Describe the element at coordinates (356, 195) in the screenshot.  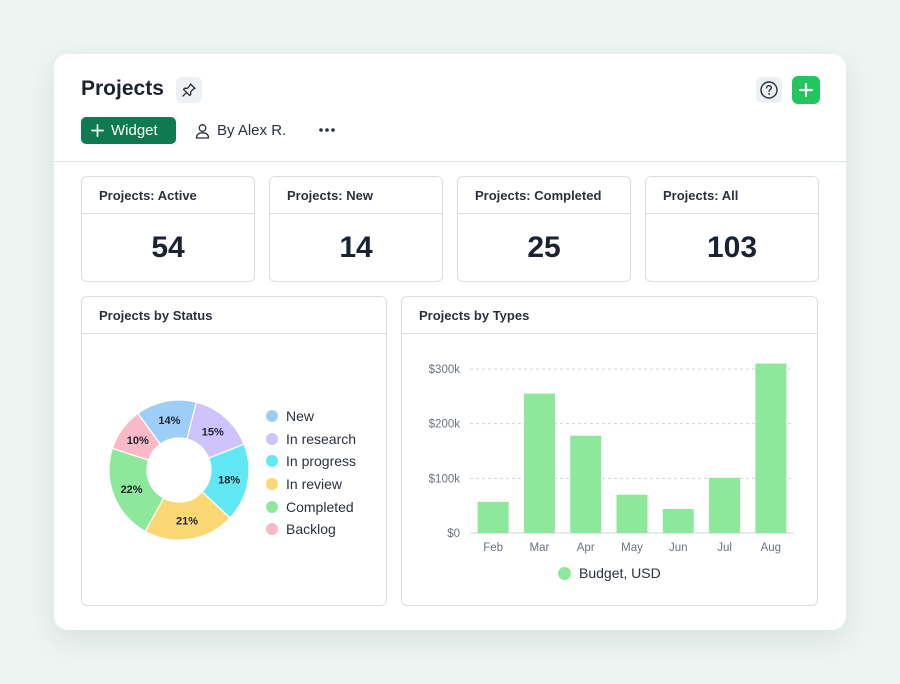
I see `stat-label: Projects: New` at that location.